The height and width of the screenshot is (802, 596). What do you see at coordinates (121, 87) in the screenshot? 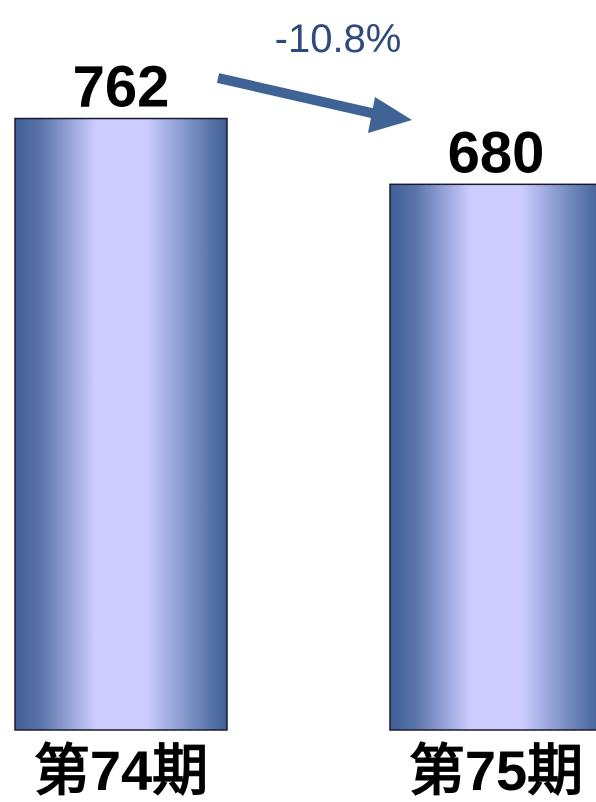
I see `value-label-1: 762` at bounding box center [121, 87].